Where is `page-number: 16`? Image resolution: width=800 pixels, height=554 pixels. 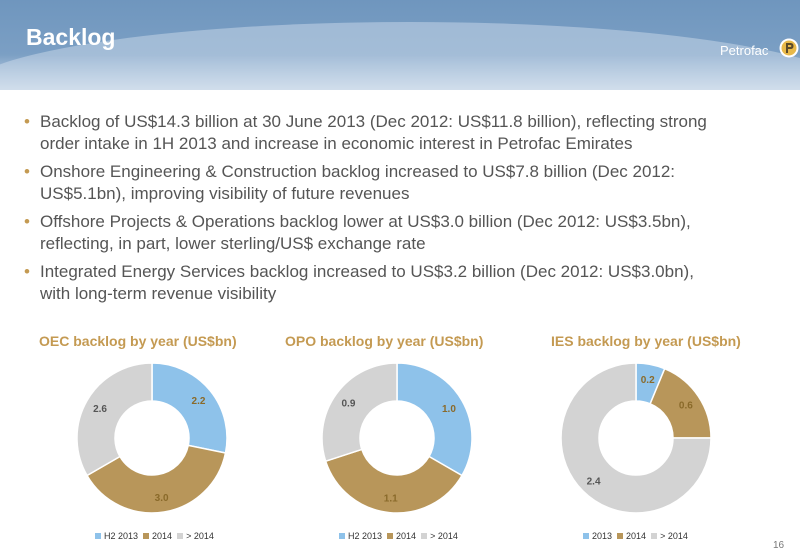 page-number: 16 is located at coordinates (779, 545).